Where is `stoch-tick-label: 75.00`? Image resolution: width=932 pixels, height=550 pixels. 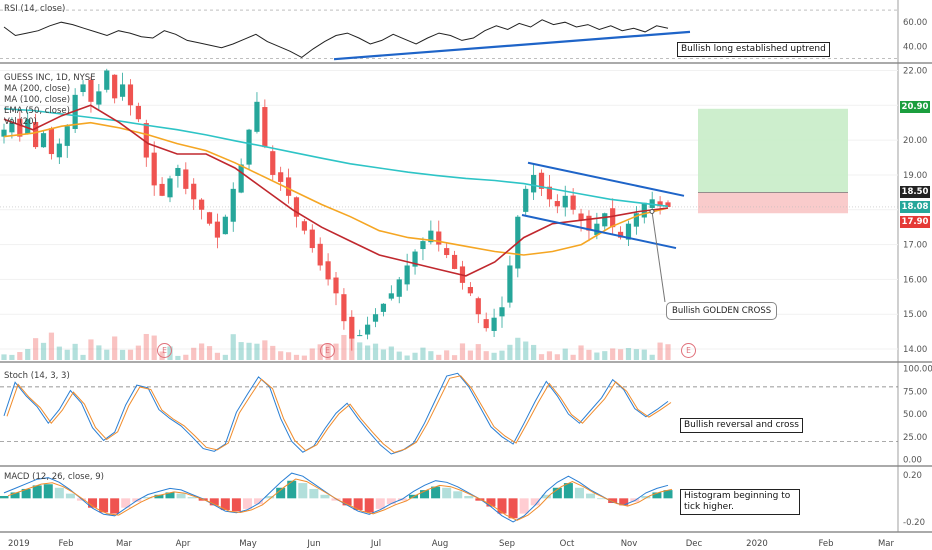
stoch-tick-label: 75.00 is located at coordinates (915, 392).